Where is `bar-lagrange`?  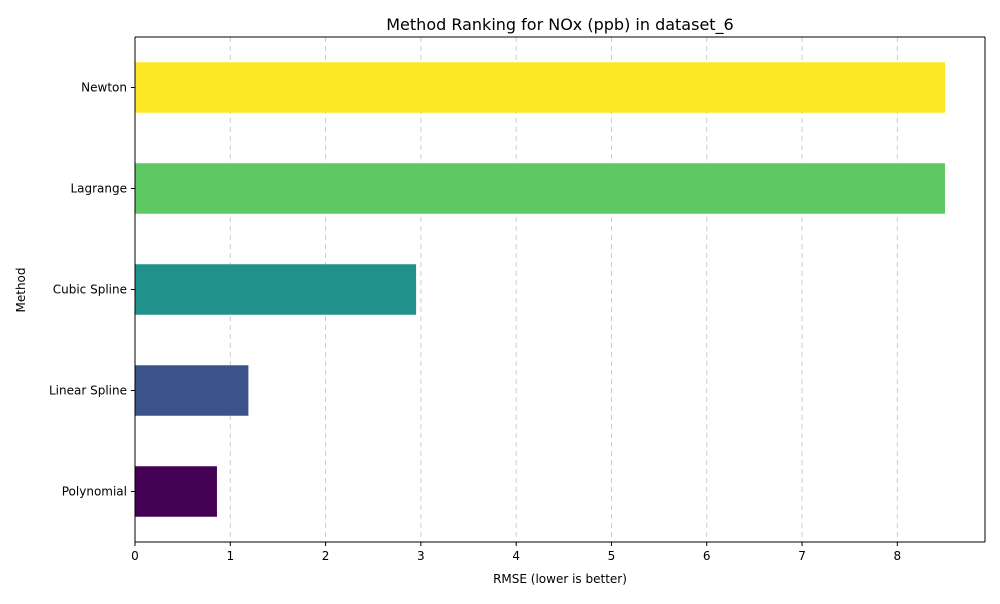 bar-lagrange is located at coordinates (540, 188).